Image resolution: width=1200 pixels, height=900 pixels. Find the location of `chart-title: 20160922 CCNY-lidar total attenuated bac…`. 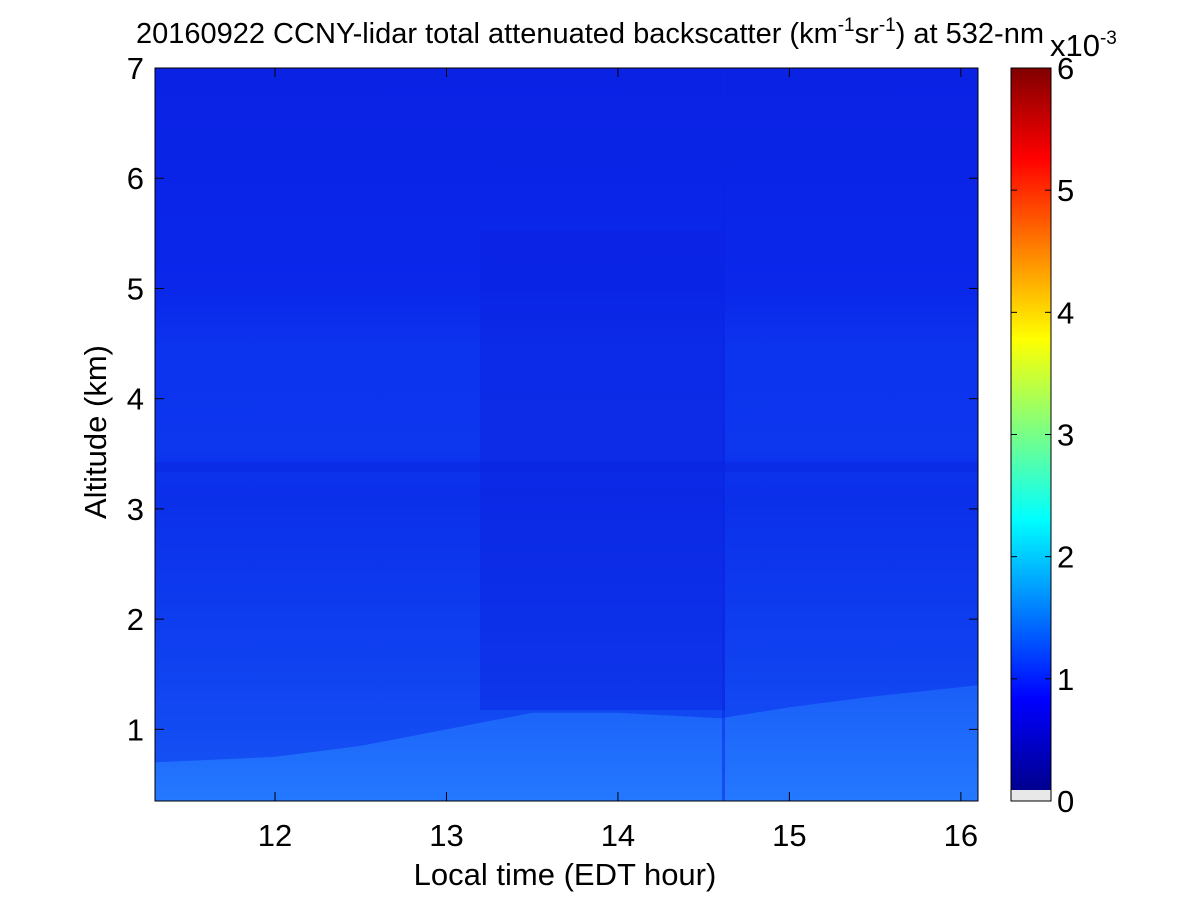

chart-title: 20160922 CCNY-lidar total attenuated bac… is located at coordinates (590, 32).